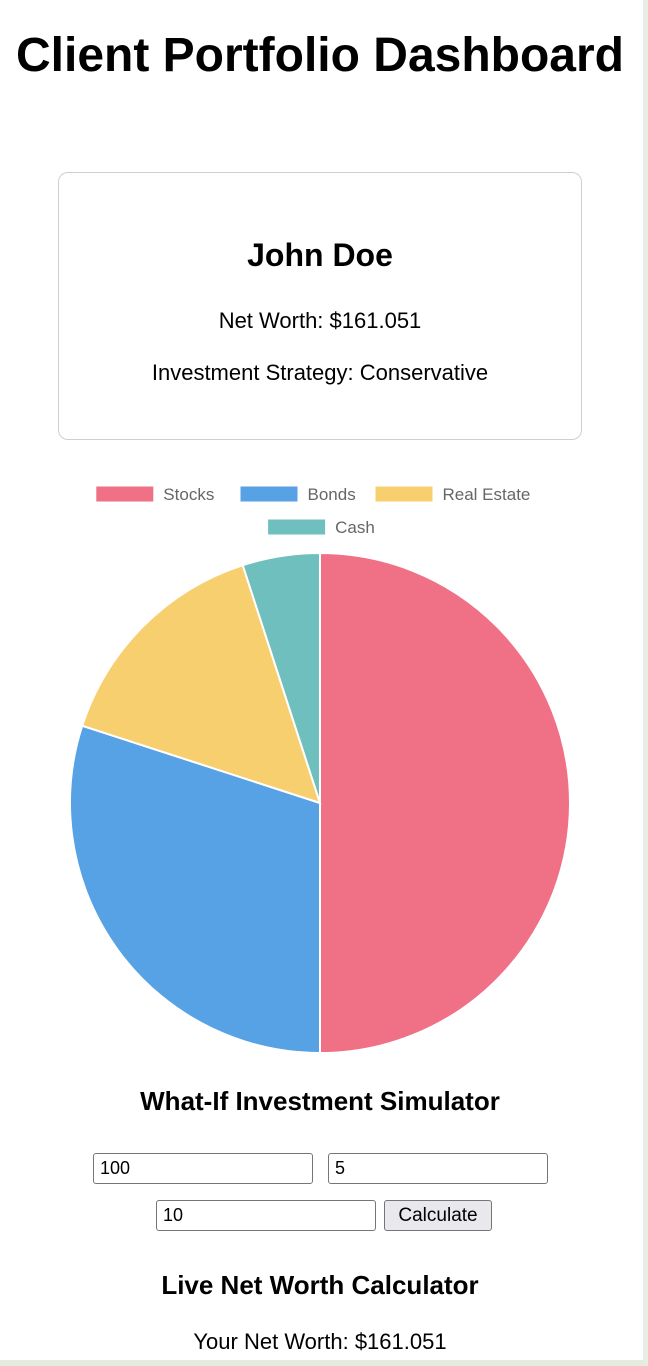  What do you see at coordinates (320, 320) in the screenshot?
I see `net-worth-text: Net Worth: $161.051` at bounding box center [320, 320].